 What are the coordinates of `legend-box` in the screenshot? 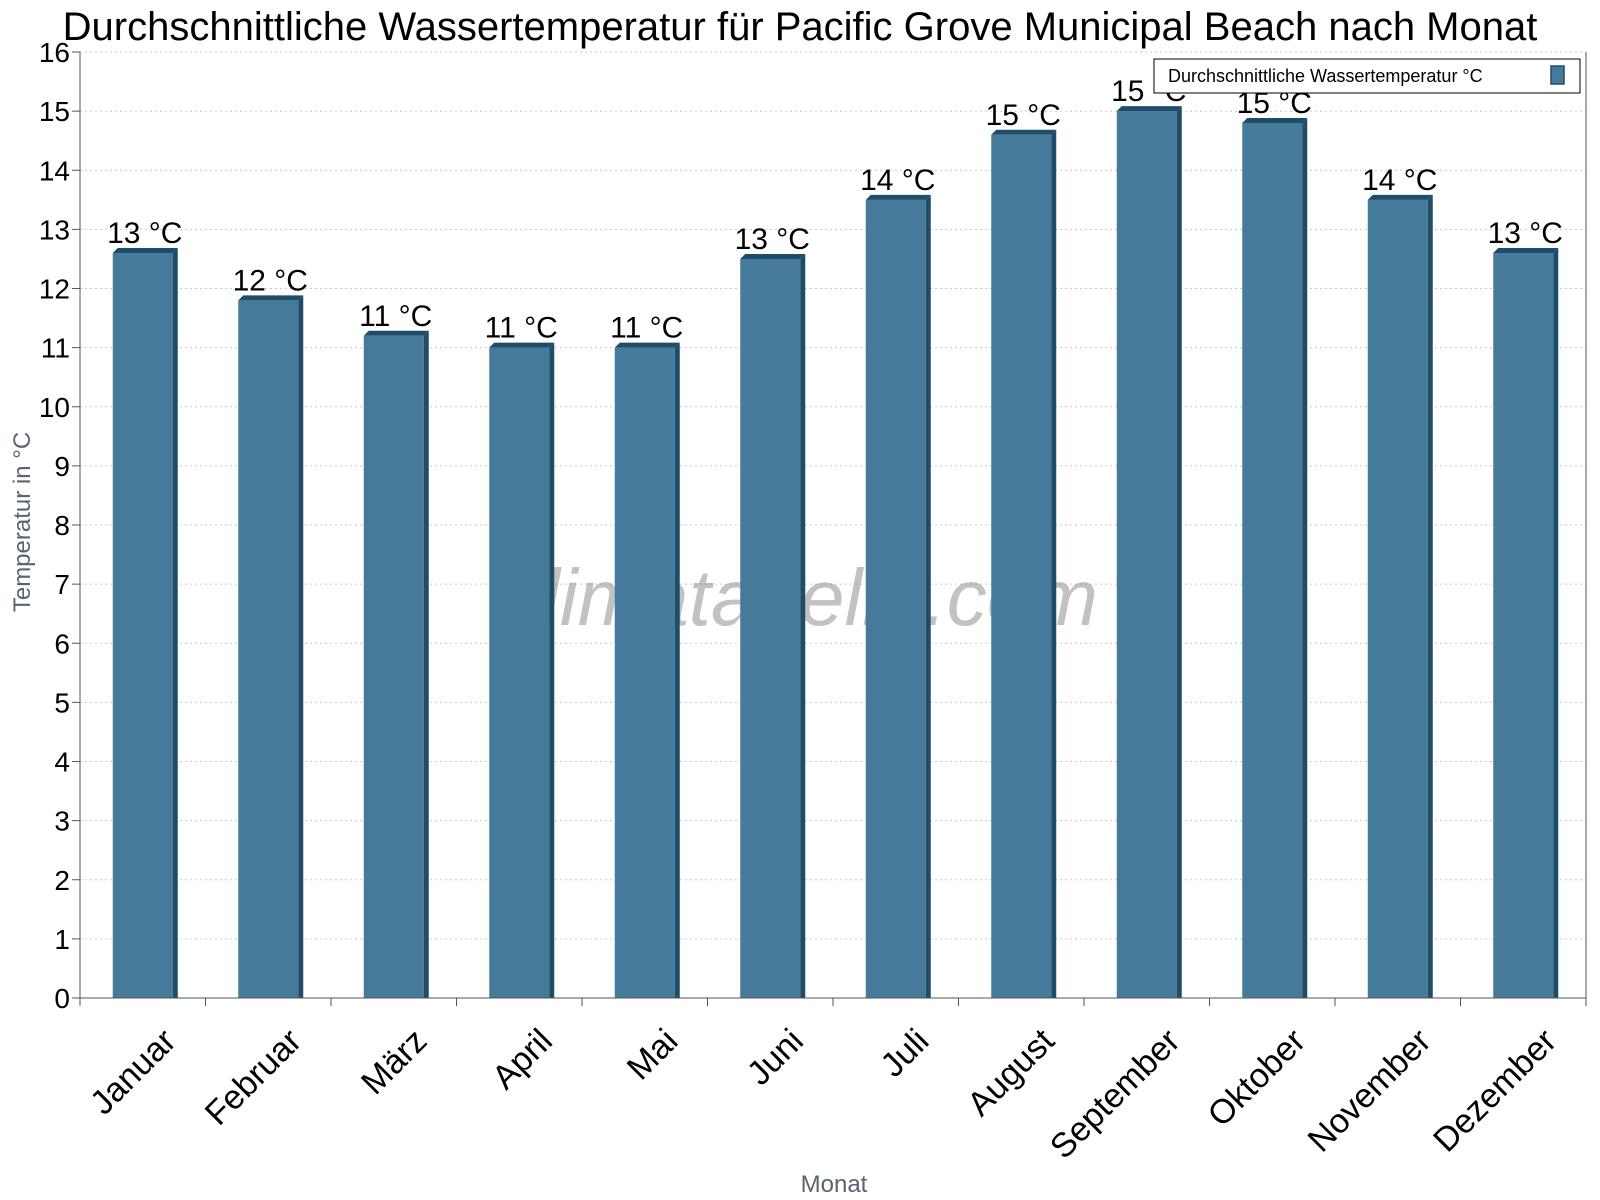 It's located at (1367, 76).